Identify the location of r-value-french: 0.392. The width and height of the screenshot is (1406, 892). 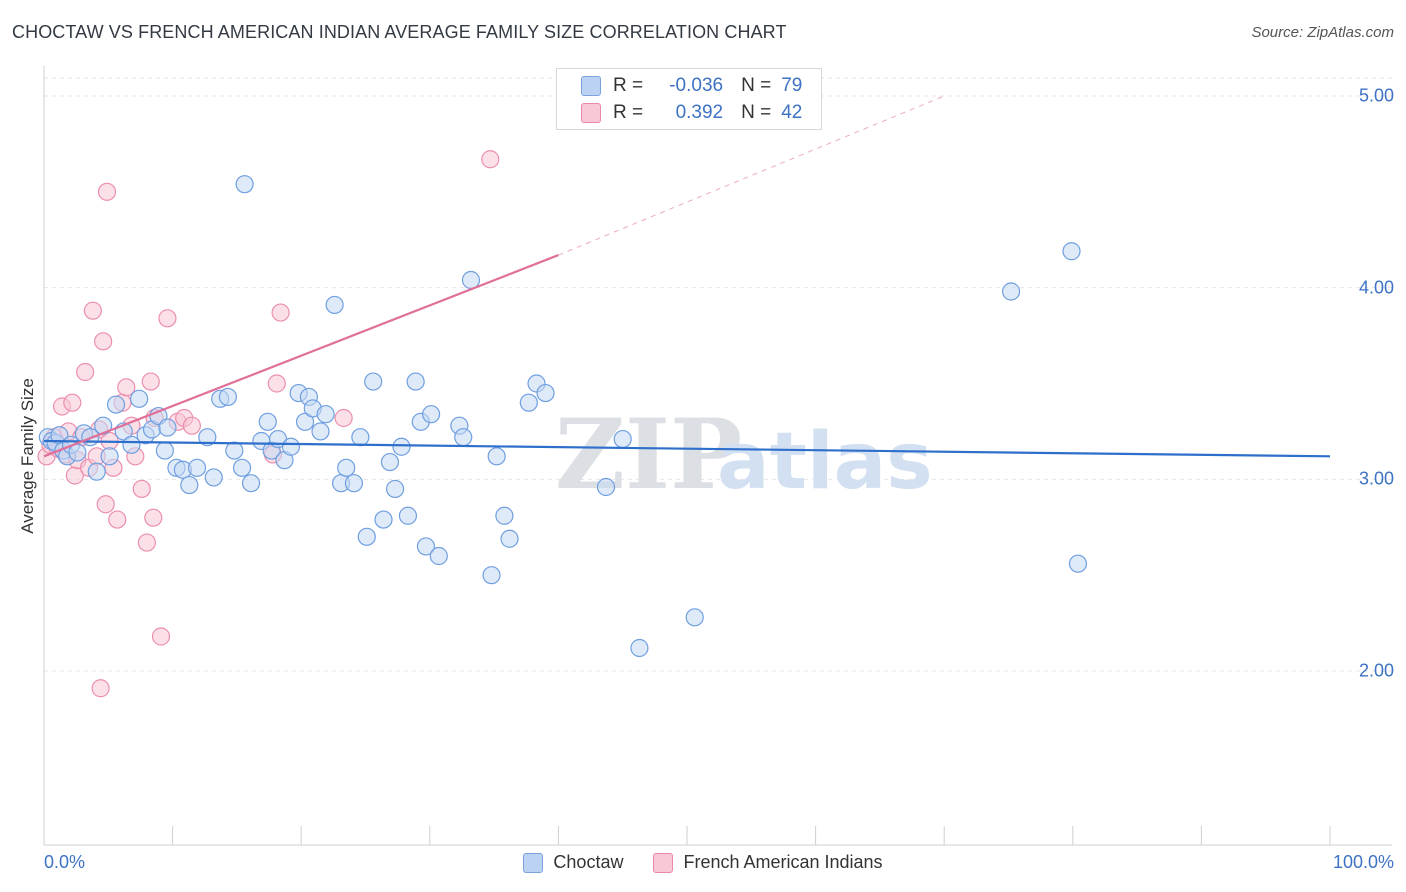
(699, 112).